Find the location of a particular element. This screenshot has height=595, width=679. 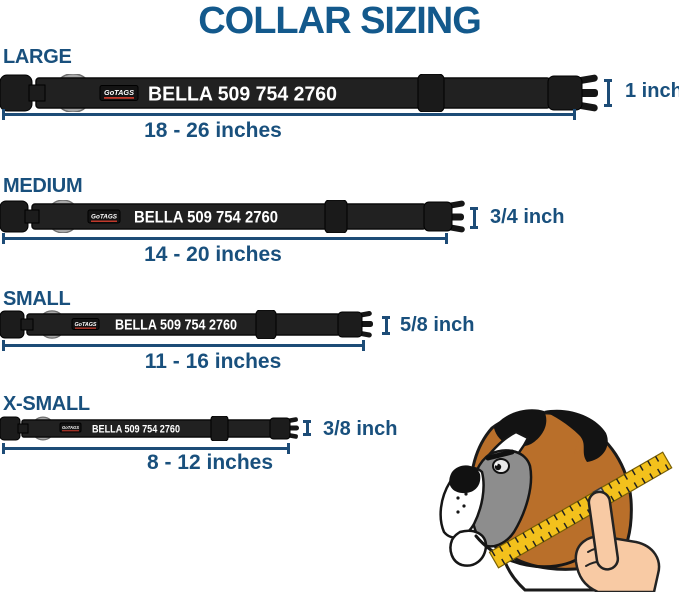

size-label-small: SMALL is located at coordinates (37, 299).